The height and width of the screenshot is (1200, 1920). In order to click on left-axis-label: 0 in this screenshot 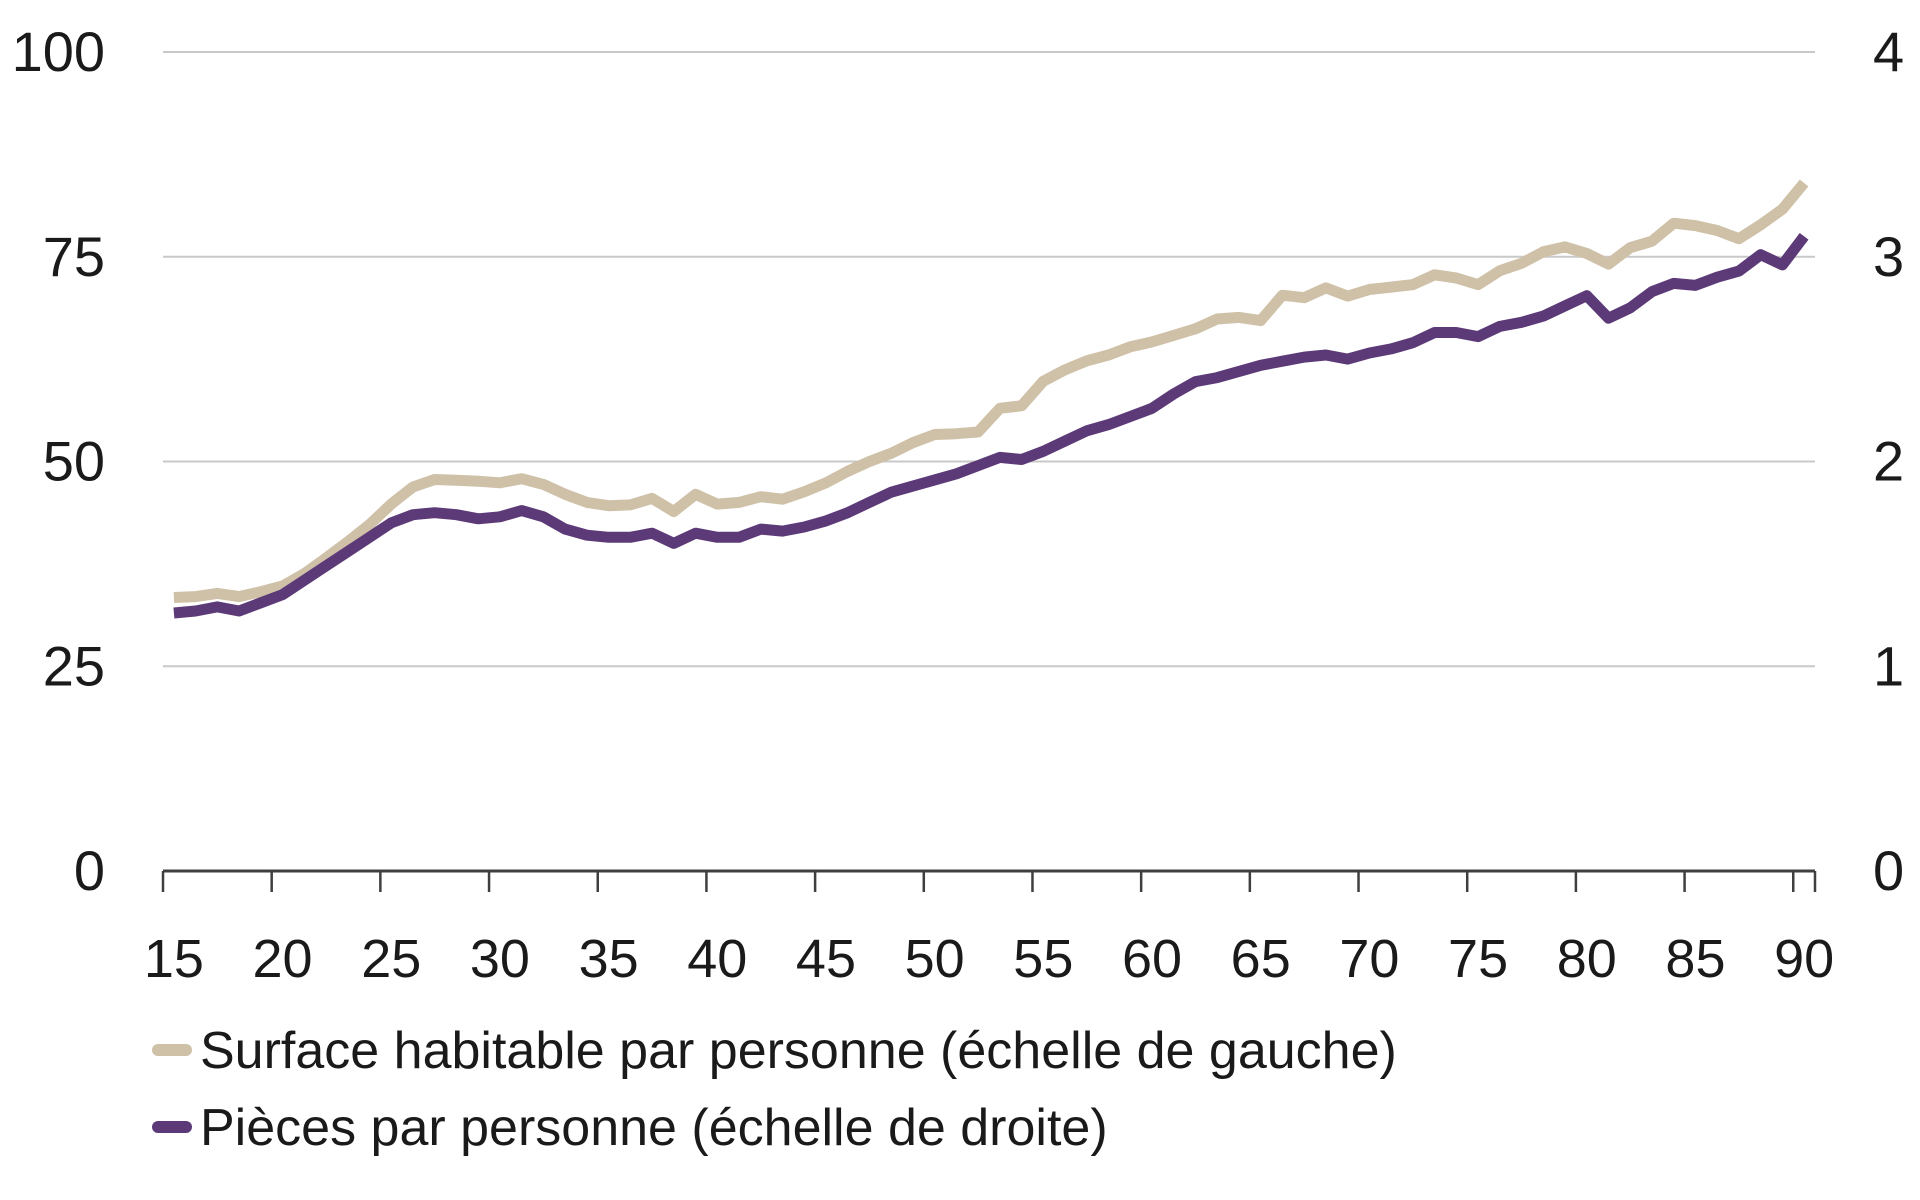, I will do `click(89, 870)`.